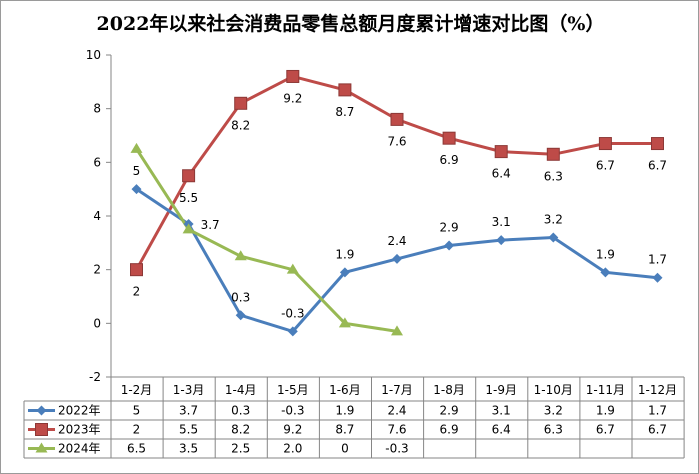  Describe the element at coordinates (240, 125) in the screenshot. I see `data-label: 8.2` at that location.